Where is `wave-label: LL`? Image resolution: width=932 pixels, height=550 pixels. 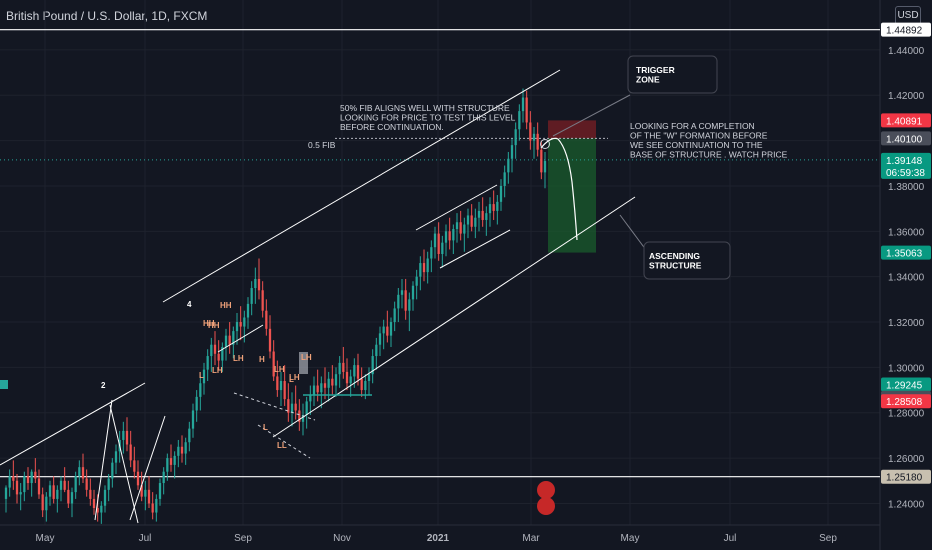 wave-label: LL is located at coordinates (282, 445).